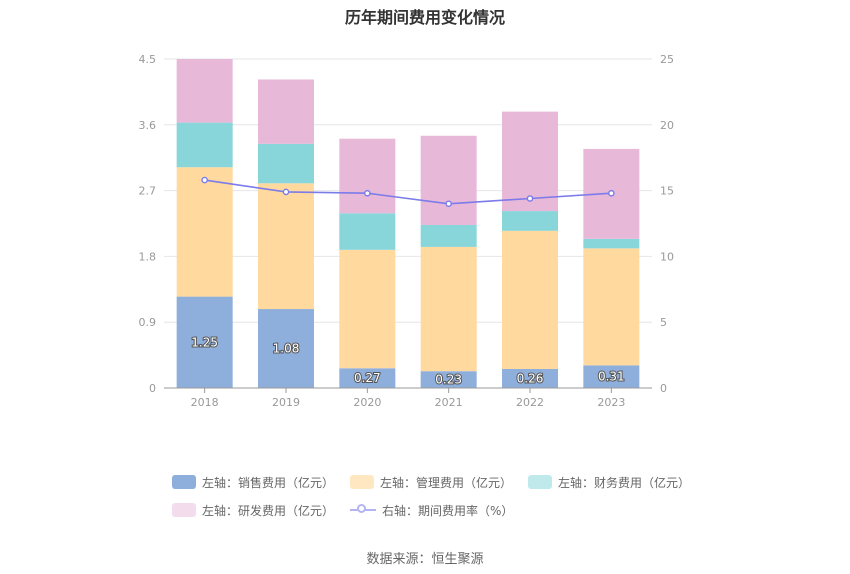 The height and width of the screenshot is (574, 850). I want to click on legend-label-finance: 左轴：财务费用（亿元）, so click(624, 482).